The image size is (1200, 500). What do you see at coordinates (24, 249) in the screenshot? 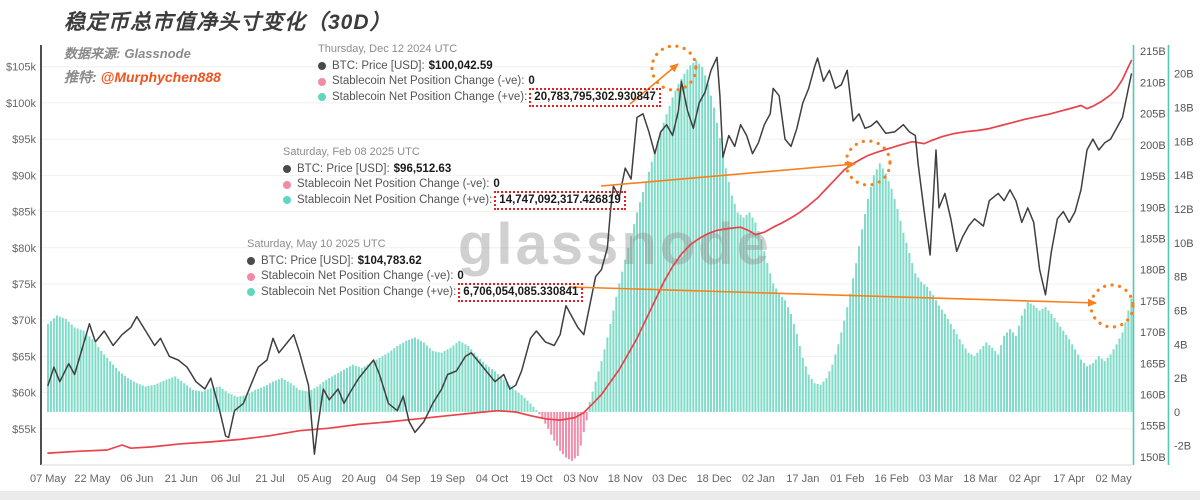
I see `svg-text: $80k` at bounding box center [24, 249].